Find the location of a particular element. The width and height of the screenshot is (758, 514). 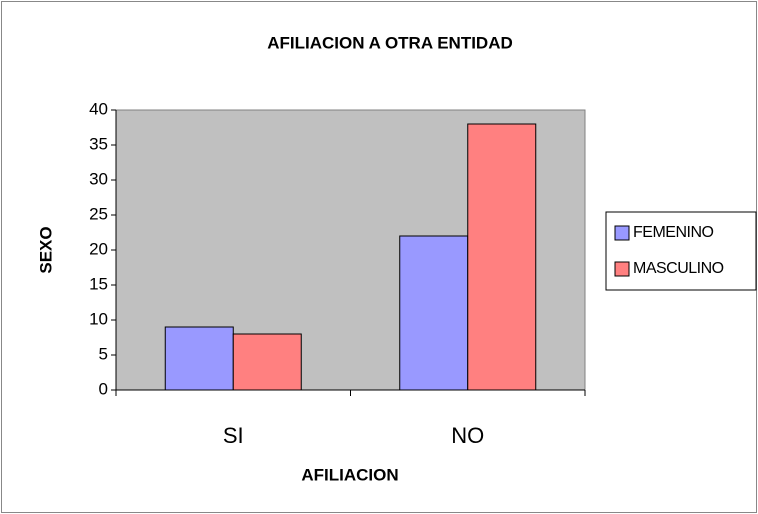

y-tick-label: 35 is located at coordinates (98, 143).